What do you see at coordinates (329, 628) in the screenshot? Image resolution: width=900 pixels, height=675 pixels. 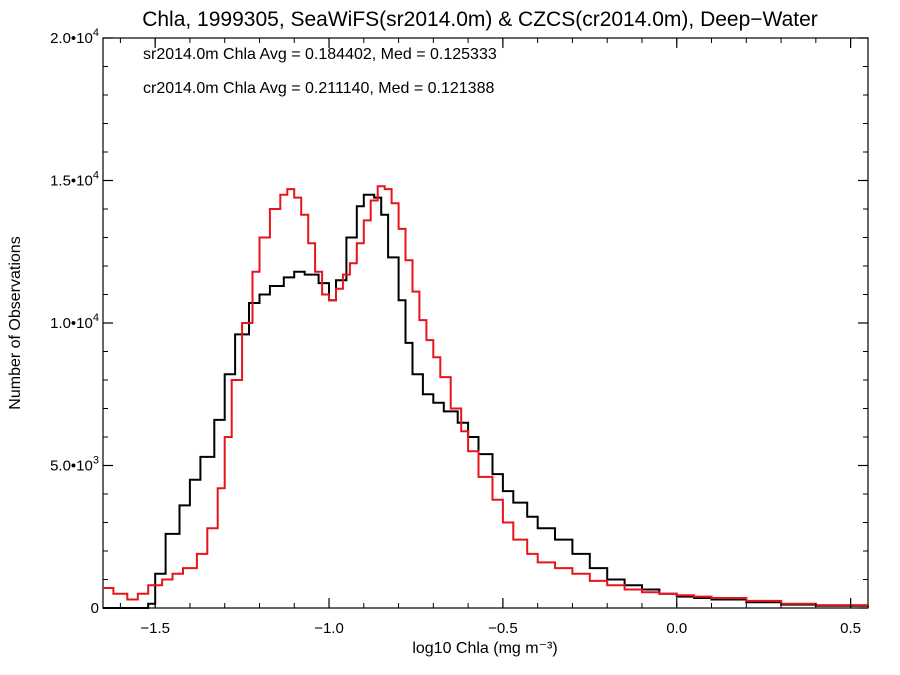 I see `x-tick-label: −1.0` at bounding box center [329, 628].